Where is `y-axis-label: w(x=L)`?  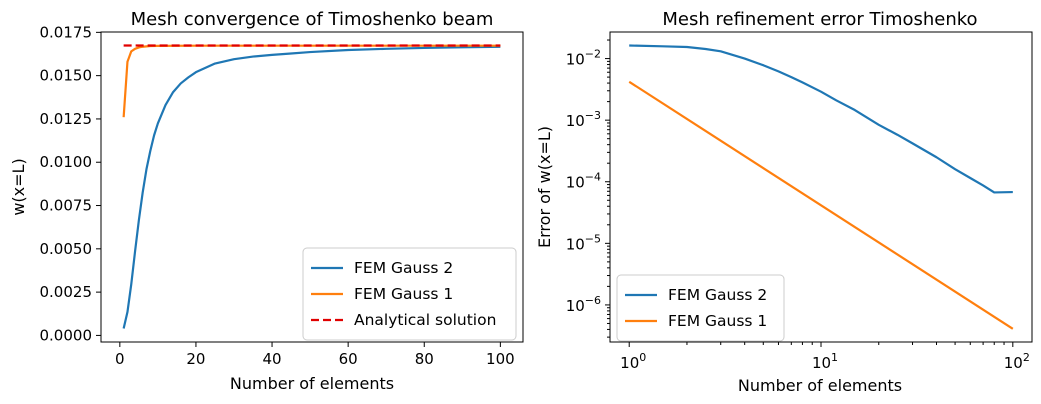
y-axis-label: w(x=L) is located at coordinates (18, 186).